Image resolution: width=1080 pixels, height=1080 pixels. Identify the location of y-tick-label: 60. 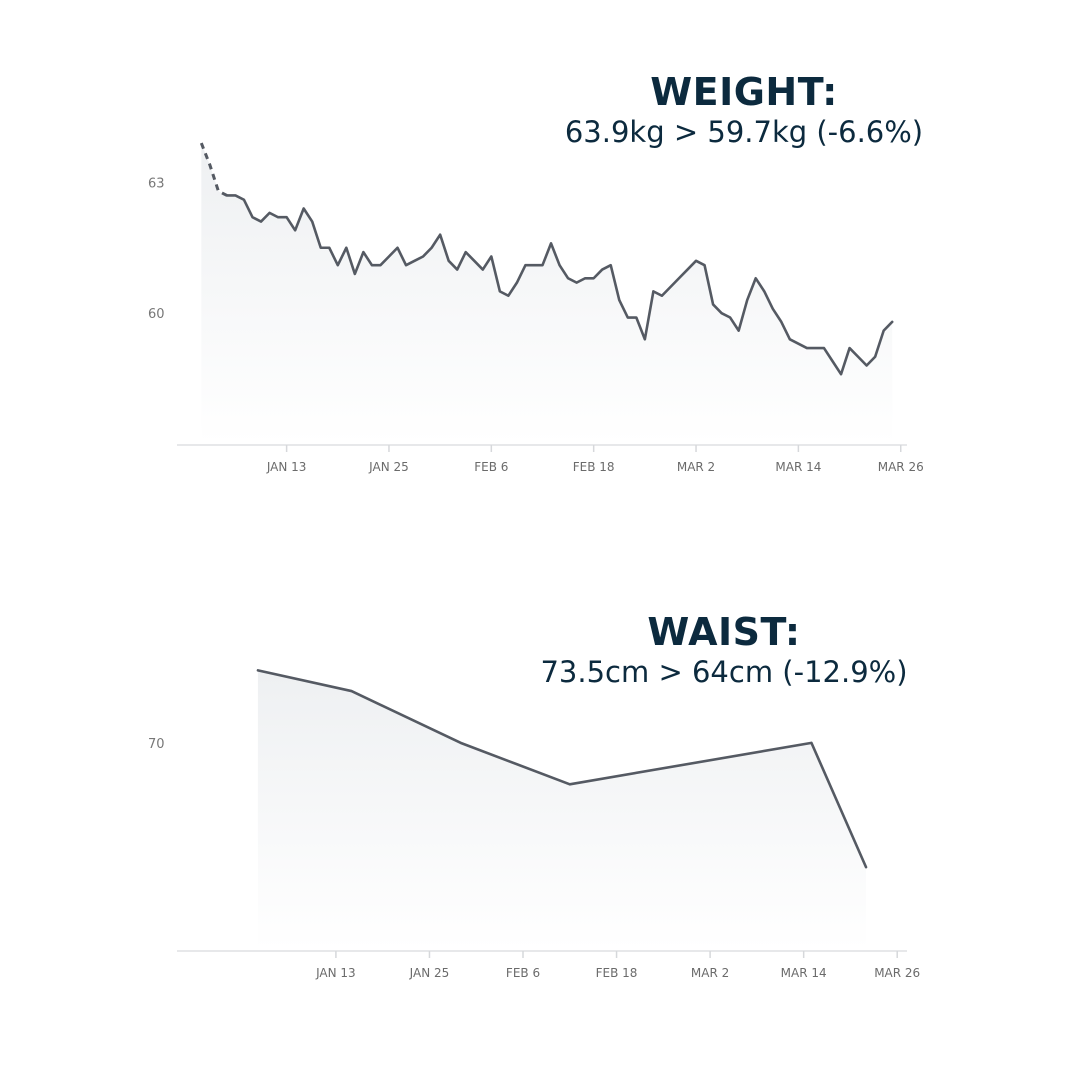
(156, 314).